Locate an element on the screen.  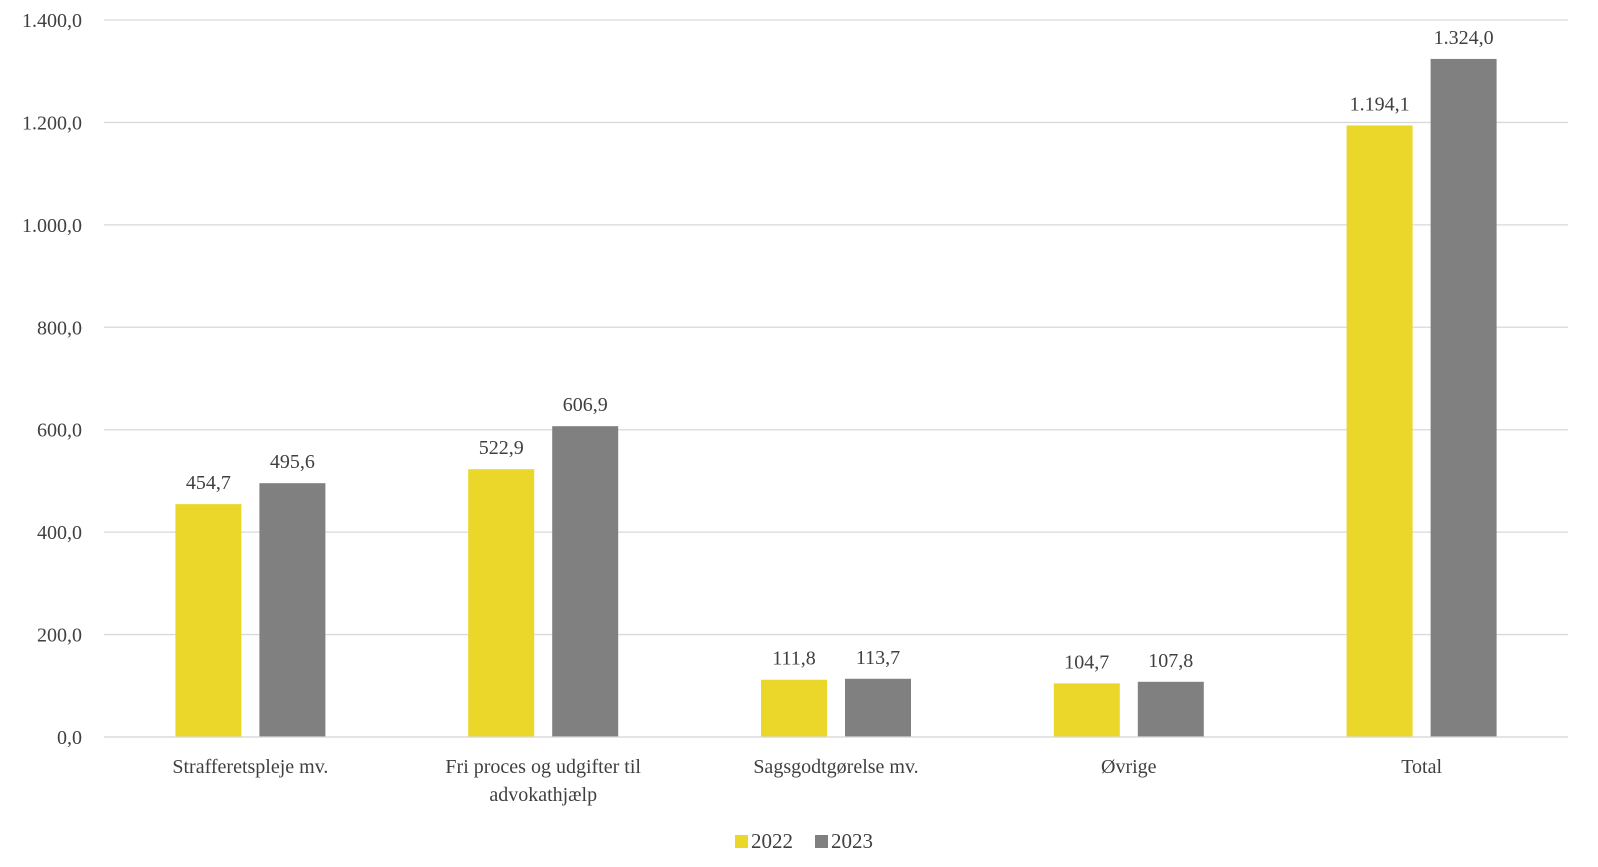
x-tick-label: Fri proces og udgifter til is located at coordinates (543, 767).